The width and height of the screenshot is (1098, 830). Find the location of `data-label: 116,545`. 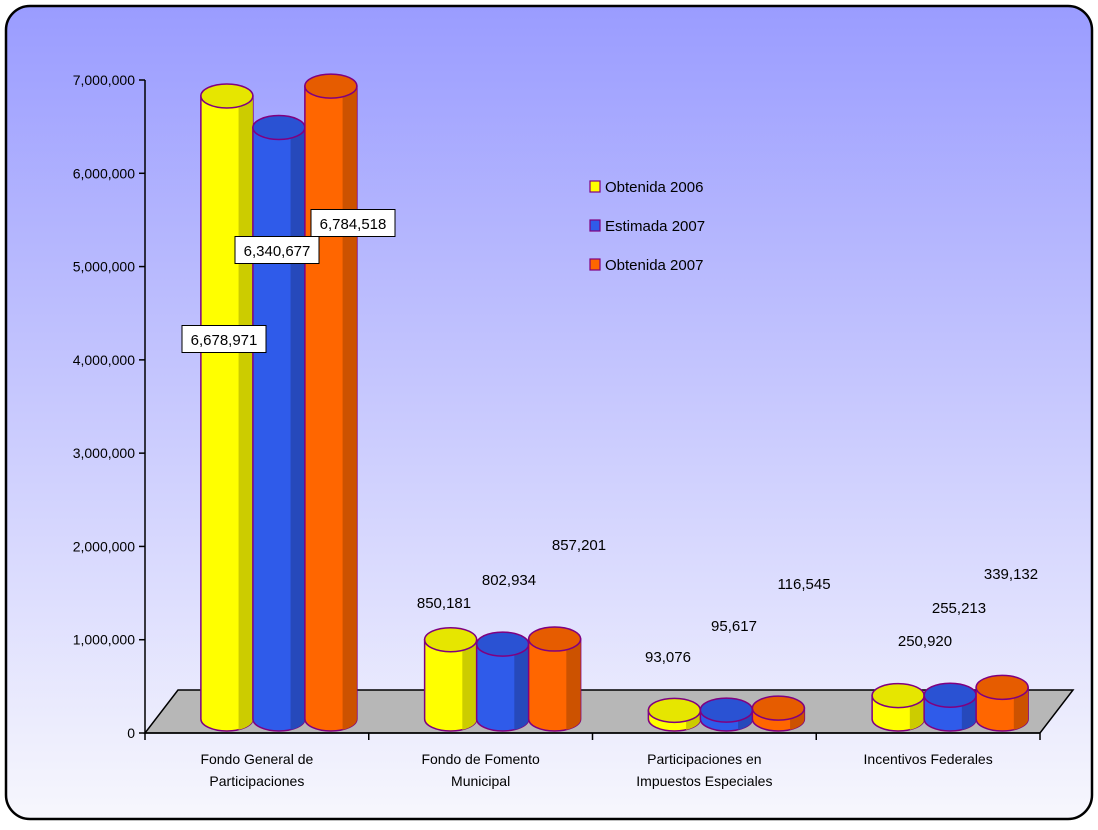

data-label: 116,545 is located at coordinates (803, 584).